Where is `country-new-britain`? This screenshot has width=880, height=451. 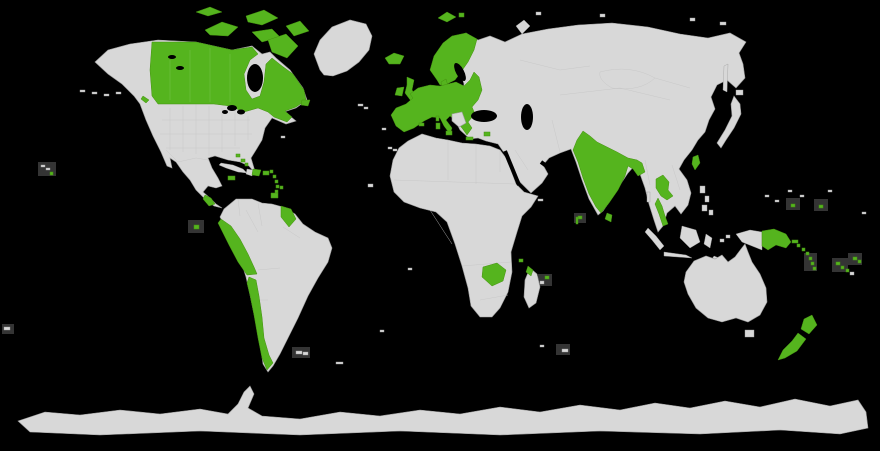 country-new-britain is located at coordinates (795, 241).